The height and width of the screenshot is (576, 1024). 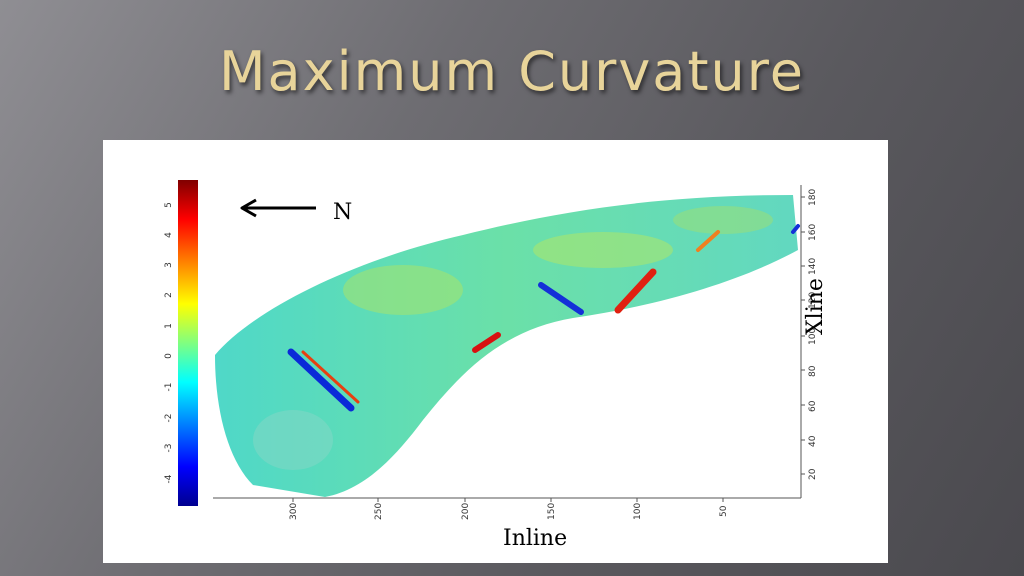 I want to click on y-tick-label: 80, so click(x=813, y=371).